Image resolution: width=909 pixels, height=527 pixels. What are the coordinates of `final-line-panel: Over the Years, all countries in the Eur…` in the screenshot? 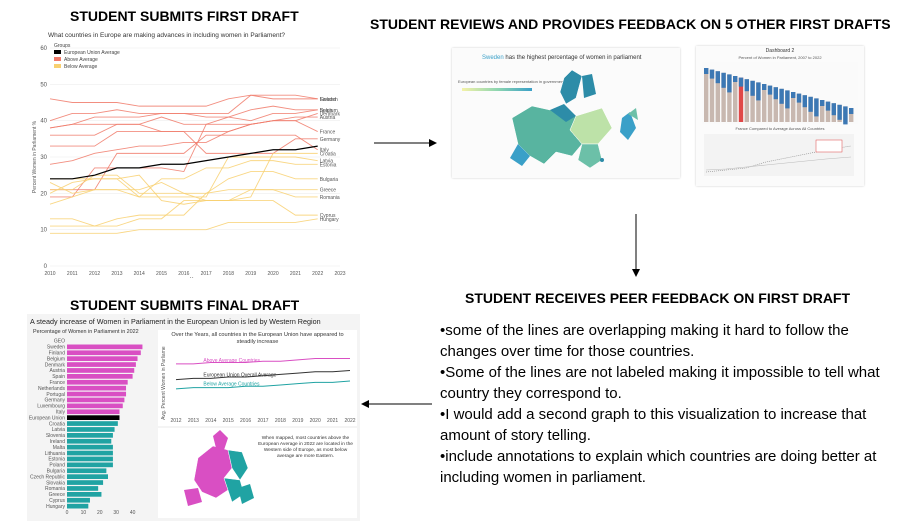 It's located at (257, 378).